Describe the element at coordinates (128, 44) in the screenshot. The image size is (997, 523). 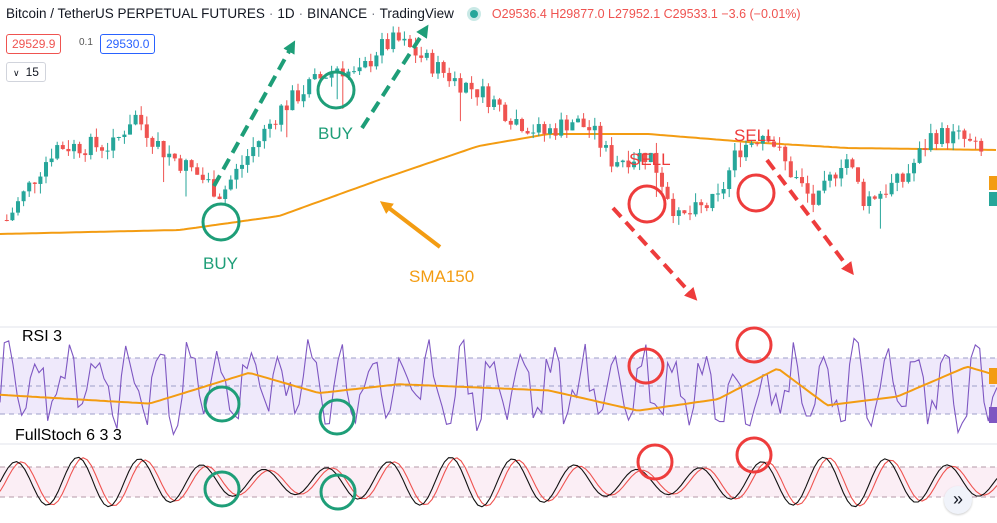
I see `buy-price-button: 29530.0` at that location.